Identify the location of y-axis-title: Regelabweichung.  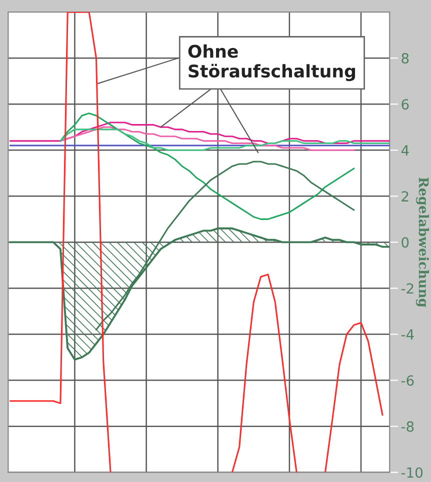
(422, 243).